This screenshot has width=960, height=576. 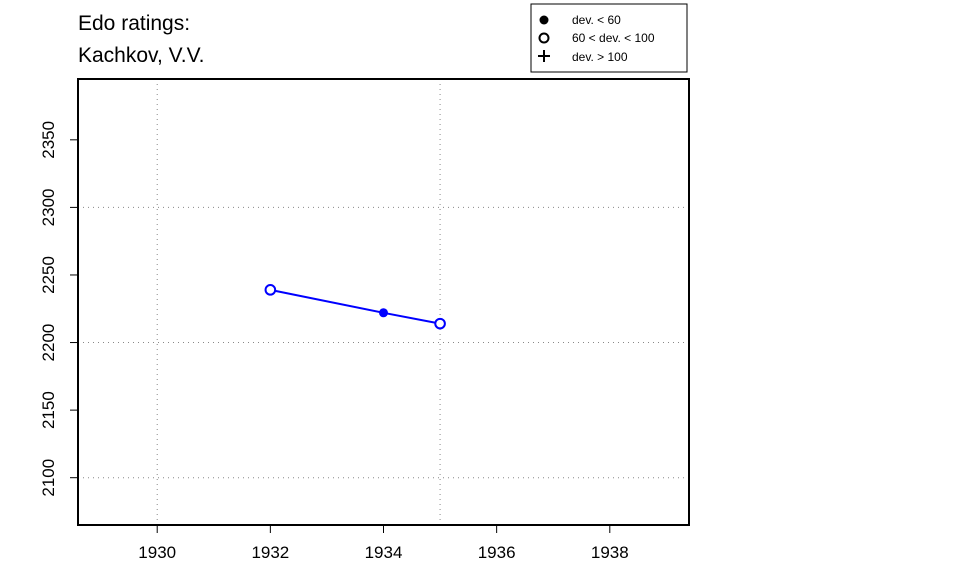 I want to click on x-tick-label-1934: 1934, so click(x=384, y=552).